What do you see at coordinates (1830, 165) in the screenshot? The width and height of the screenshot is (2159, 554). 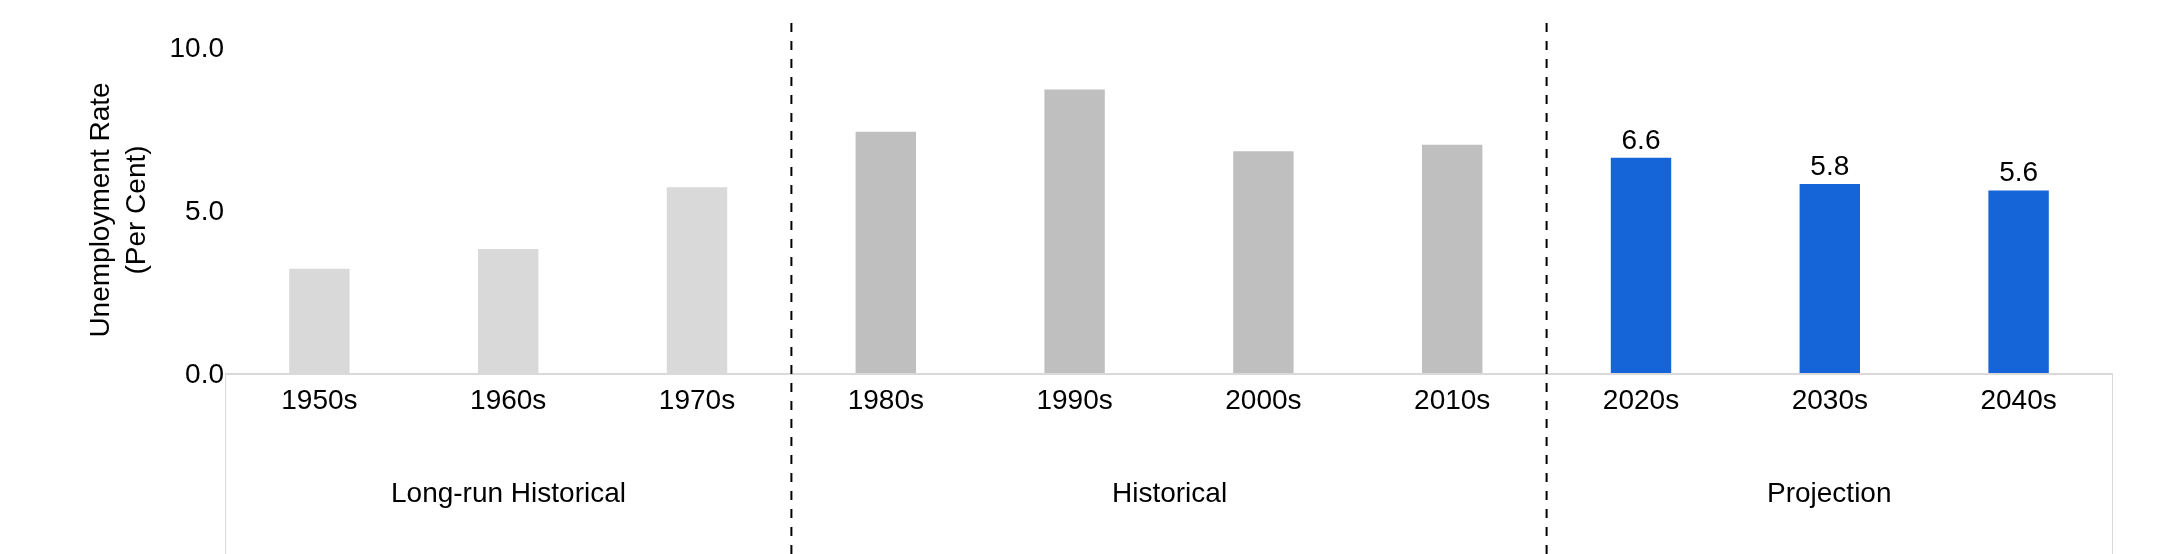 I see `data-label: 5.8` at bounding box center [1830, 165].